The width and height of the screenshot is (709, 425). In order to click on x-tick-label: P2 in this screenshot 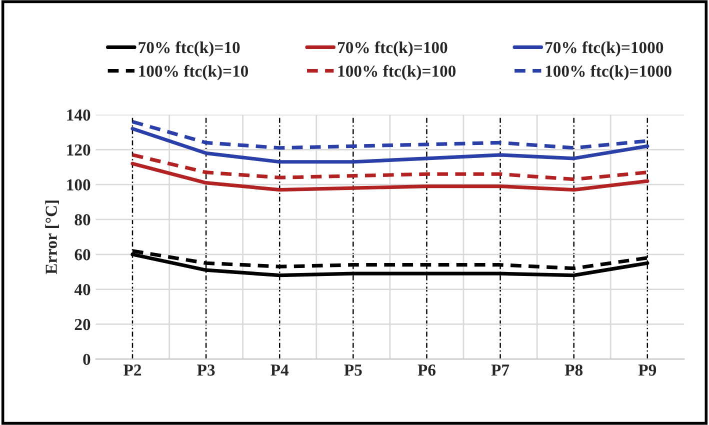, I will do `click(133, 370)`.